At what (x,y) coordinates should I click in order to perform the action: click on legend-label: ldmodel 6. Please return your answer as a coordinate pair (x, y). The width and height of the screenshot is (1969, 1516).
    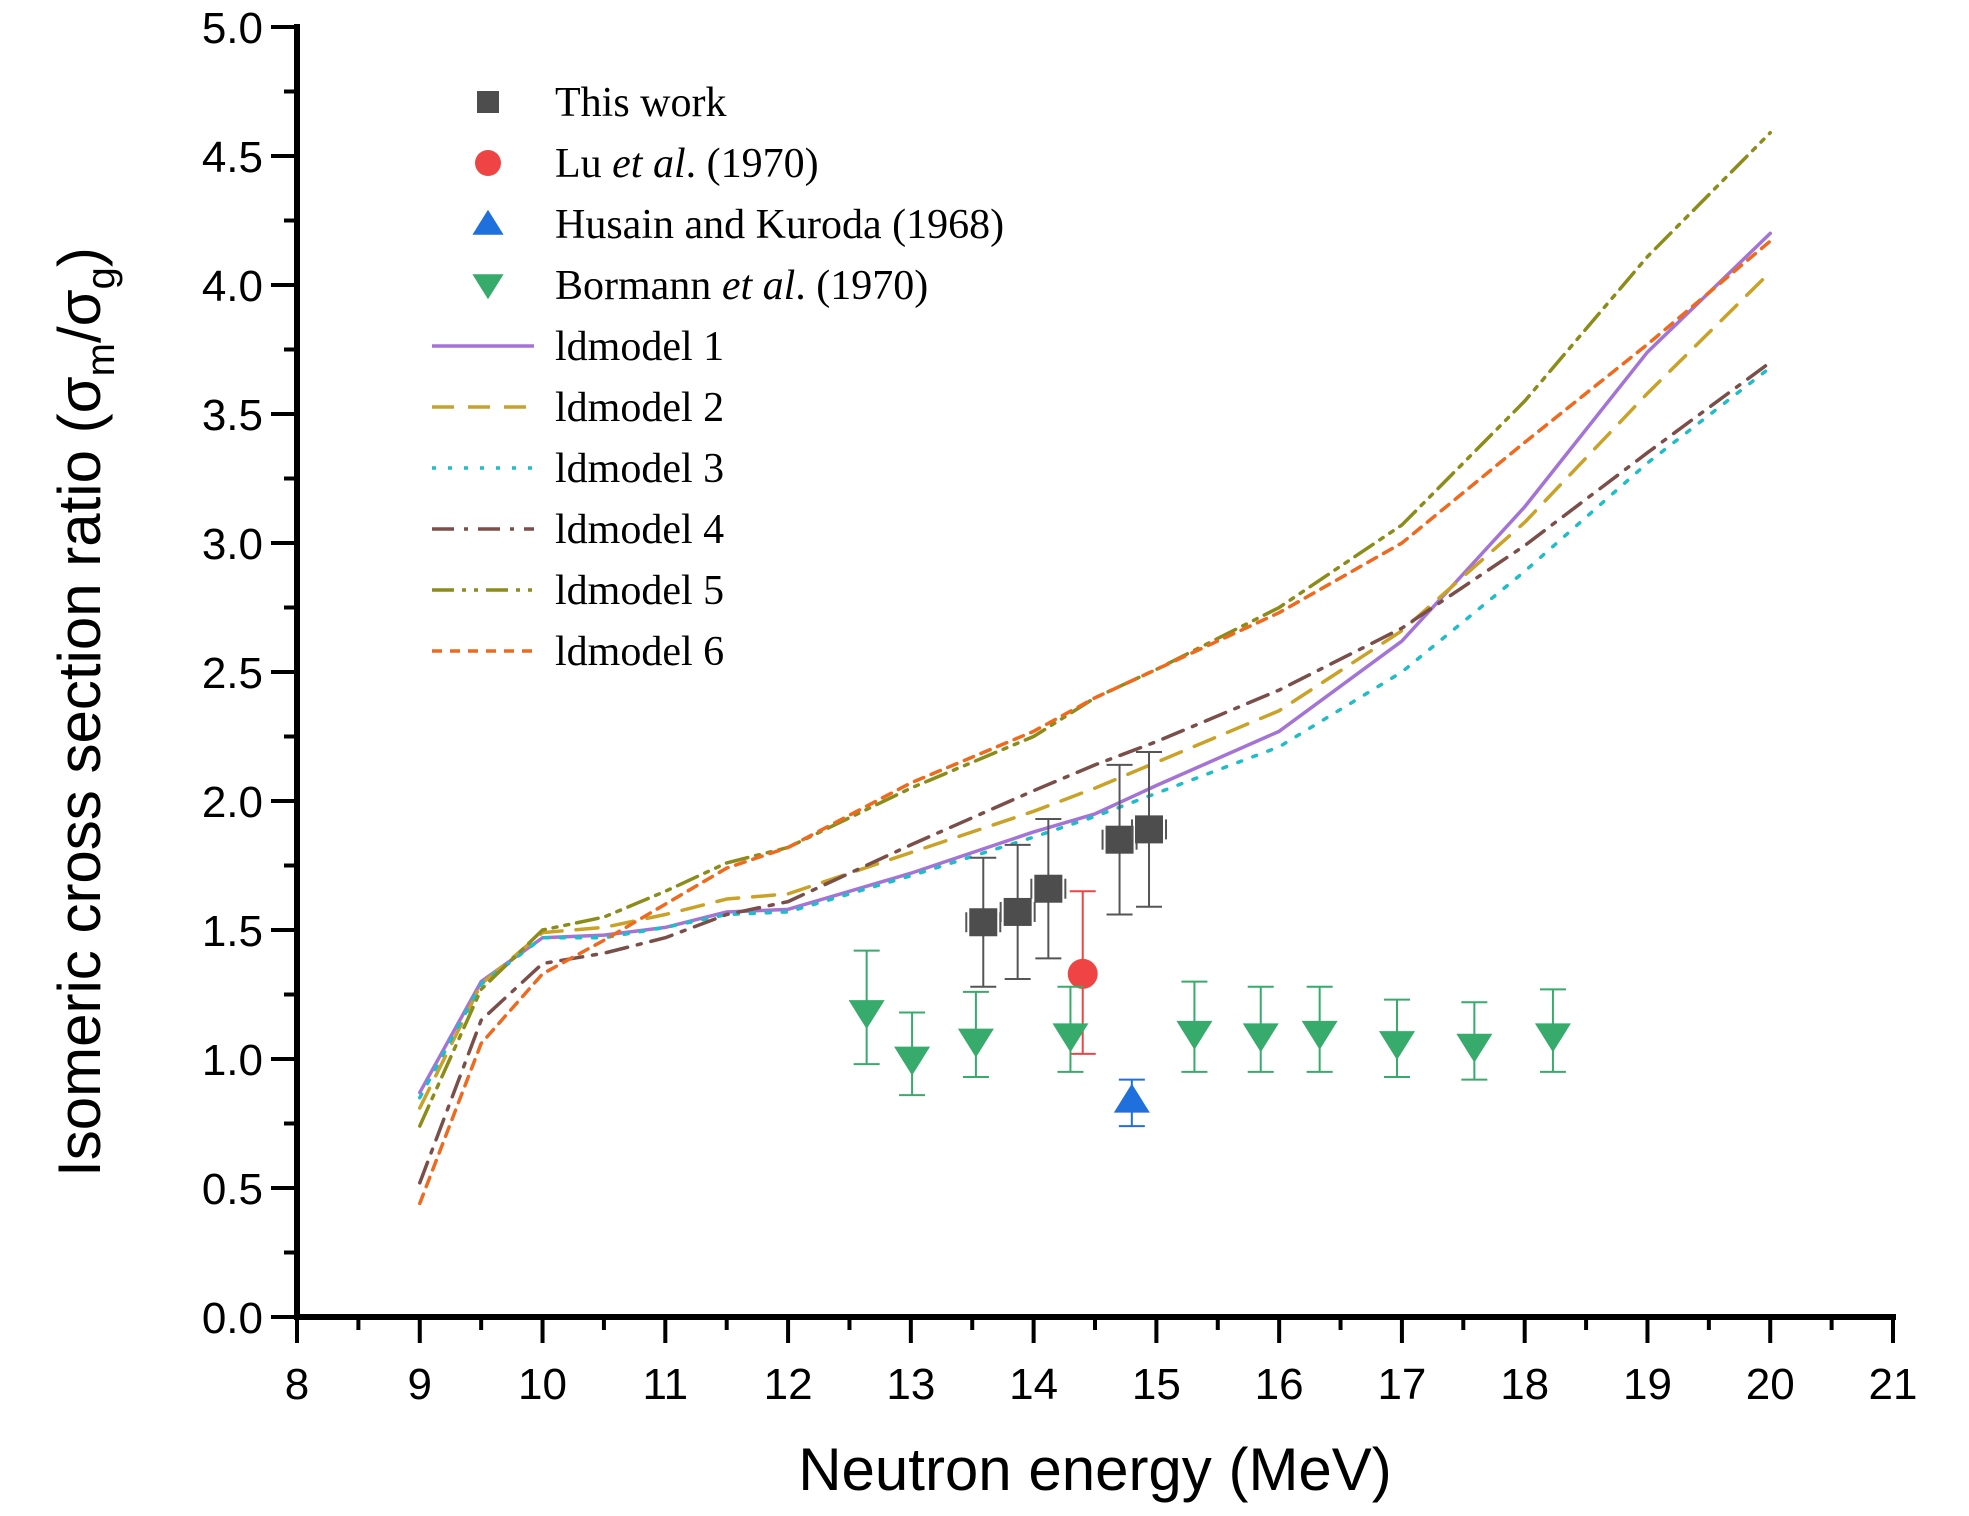
    Looking at the image, I should click on (639, 652).